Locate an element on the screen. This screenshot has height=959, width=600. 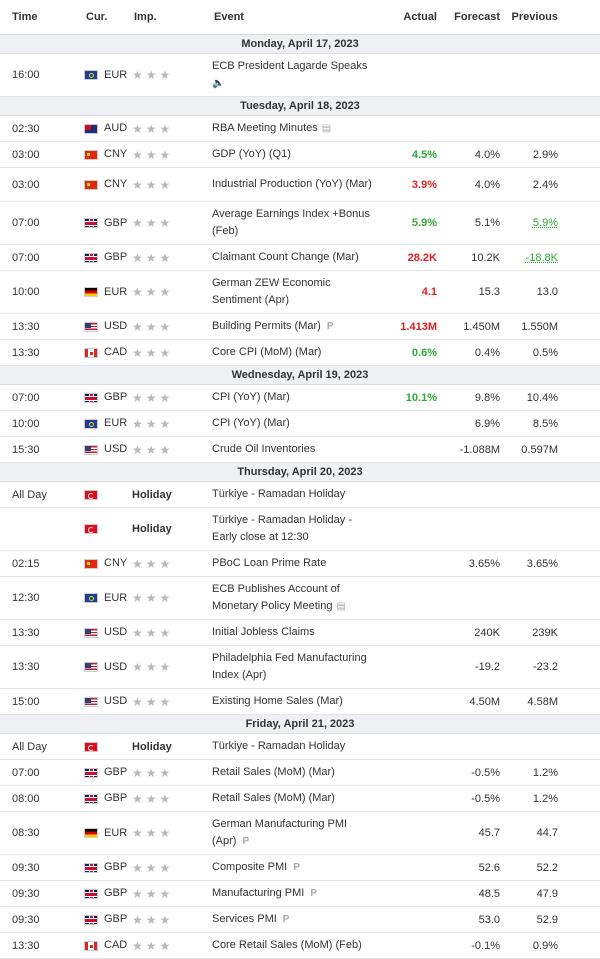
event-row: 07:00 GBP ★★★ CPI (YoY) (Mar) 10.1% 9.8% 10.4% is located at coordinates (300, 397).